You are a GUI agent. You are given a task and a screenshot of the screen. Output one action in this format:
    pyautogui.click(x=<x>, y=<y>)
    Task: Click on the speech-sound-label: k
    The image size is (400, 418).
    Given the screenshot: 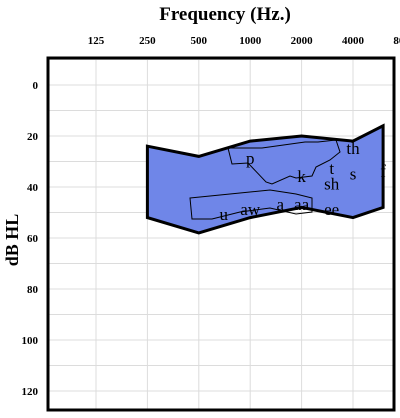 What is the action you would take?
    pyautogui.click(x=301, y=176)
    